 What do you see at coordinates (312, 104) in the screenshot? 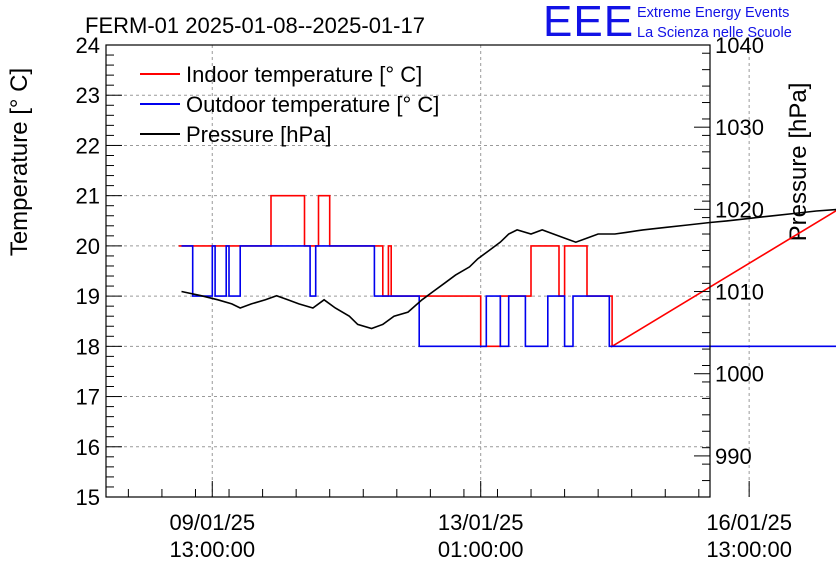
I see `legend-label-2: Outdoor temperature [° C]` at bounding box center [312, 104].